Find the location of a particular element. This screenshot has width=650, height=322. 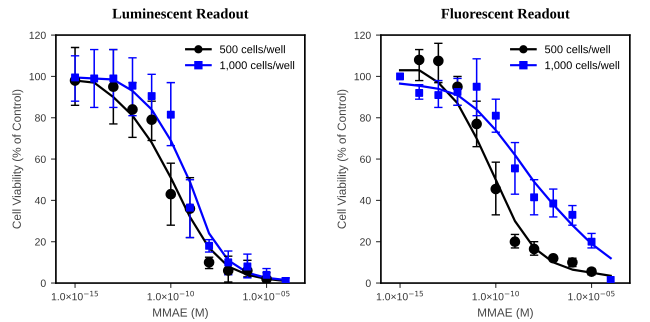

chart-title: Fluorescent Readout is located at coordinates (505, 13).